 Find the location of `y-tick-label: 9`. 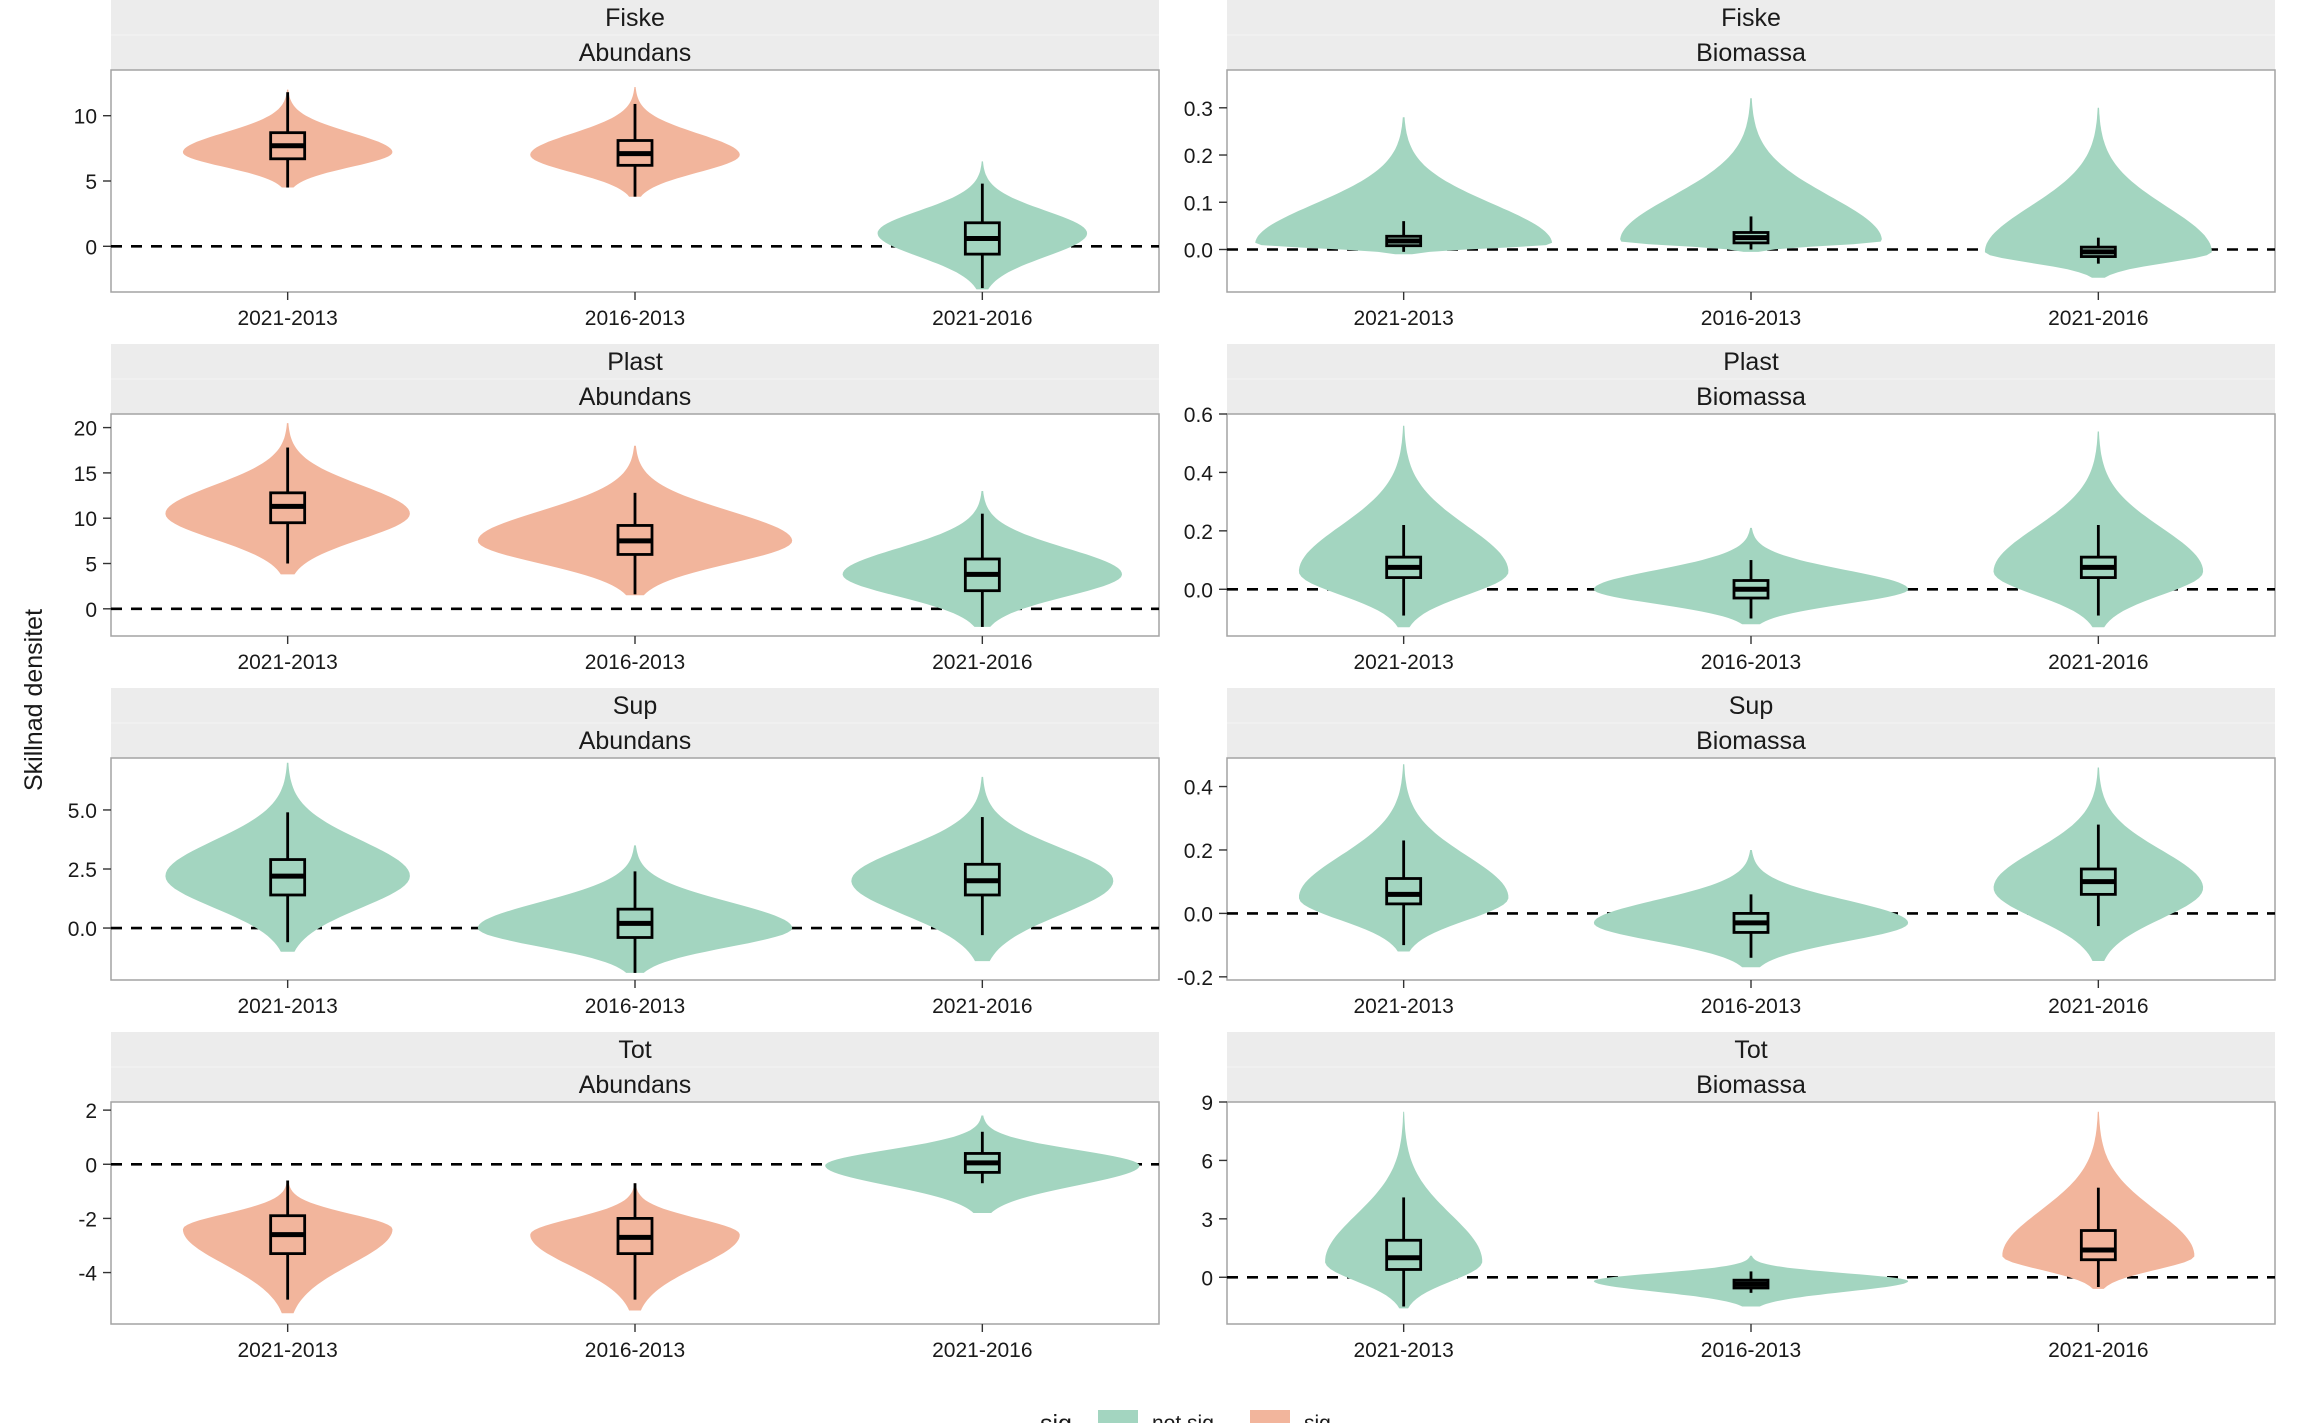

y-tick-label: 9 is located at coordinates (1207, 1103).